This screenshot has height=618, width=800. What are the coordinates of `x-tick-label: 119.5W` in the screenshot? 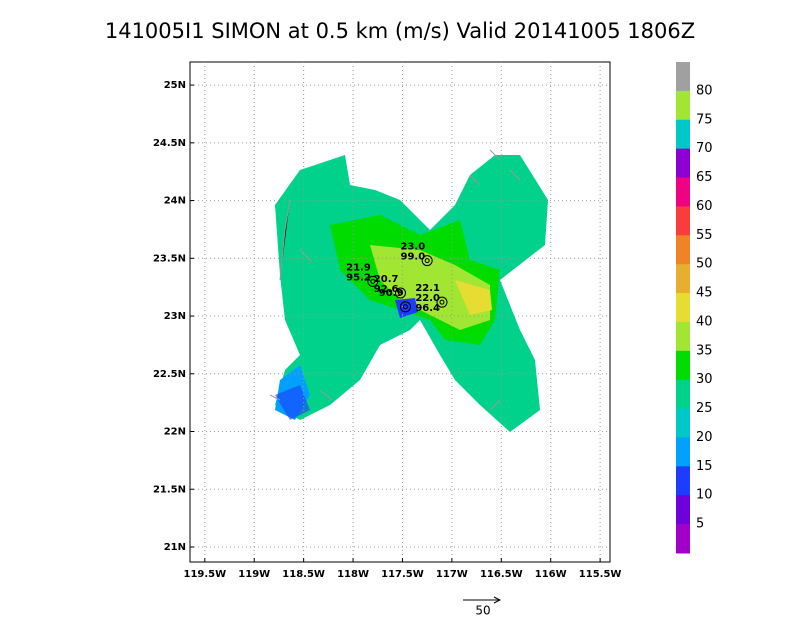 It's located at (204, 574).